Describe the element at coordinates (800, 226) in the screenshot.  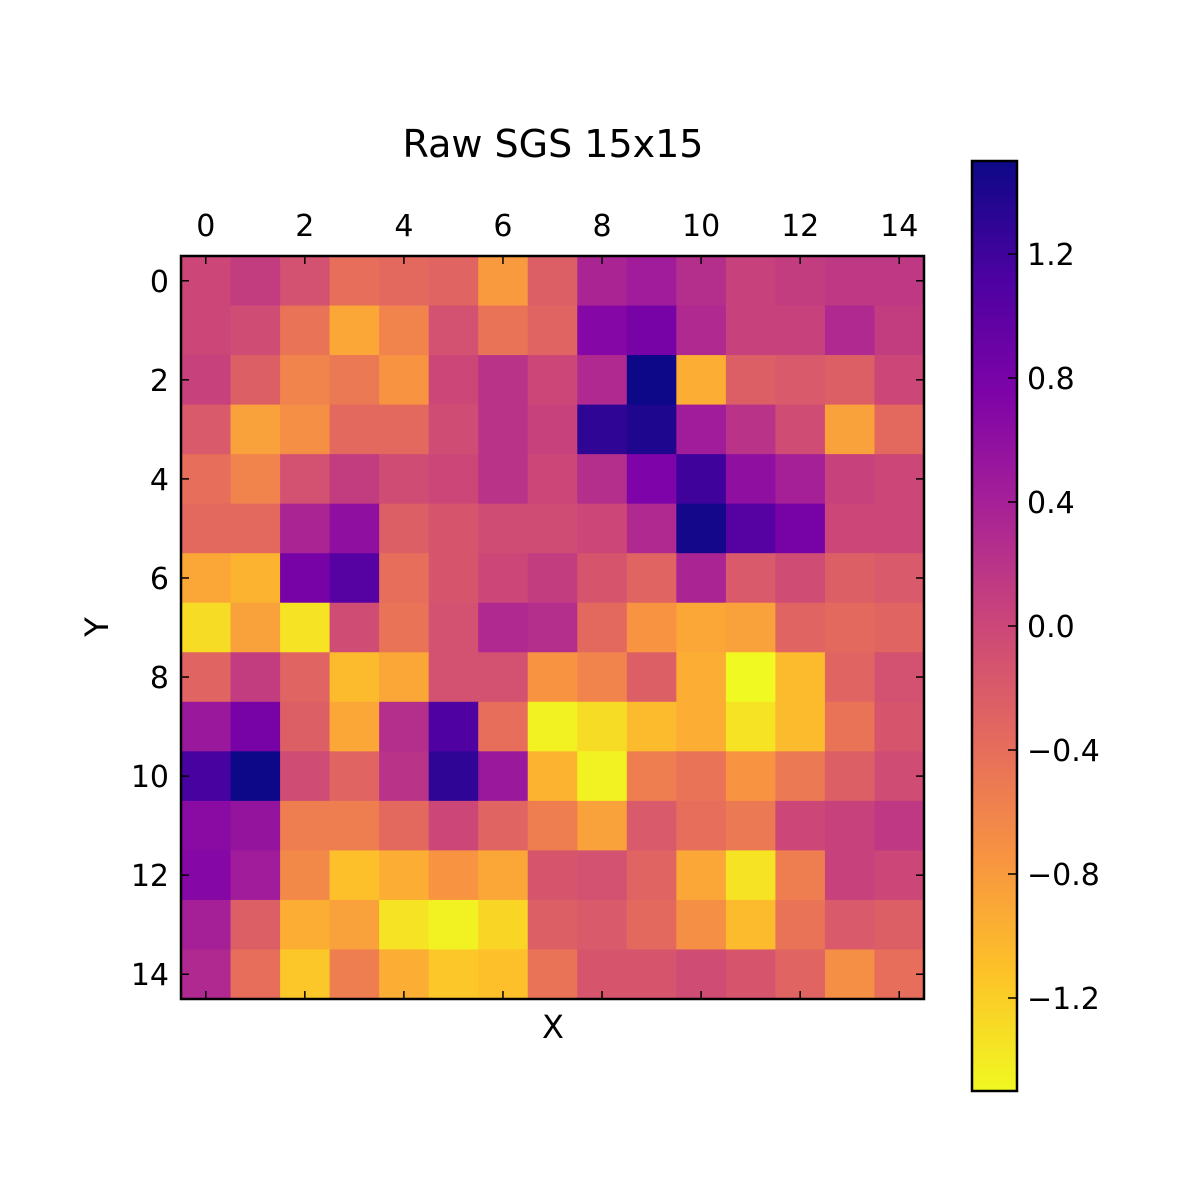
I see `x-tick-label: 12` at that location.